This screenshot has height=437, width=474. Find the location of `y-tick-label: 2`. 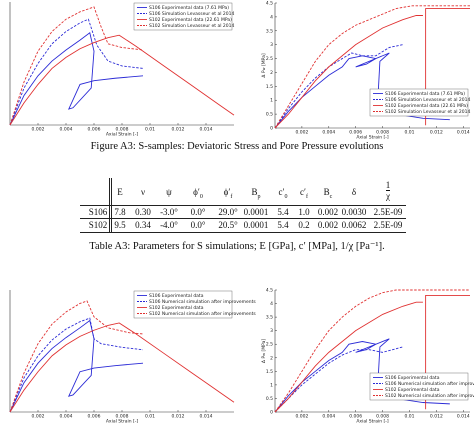

y-tick-label: 2 is located at coordinates (271, 73).